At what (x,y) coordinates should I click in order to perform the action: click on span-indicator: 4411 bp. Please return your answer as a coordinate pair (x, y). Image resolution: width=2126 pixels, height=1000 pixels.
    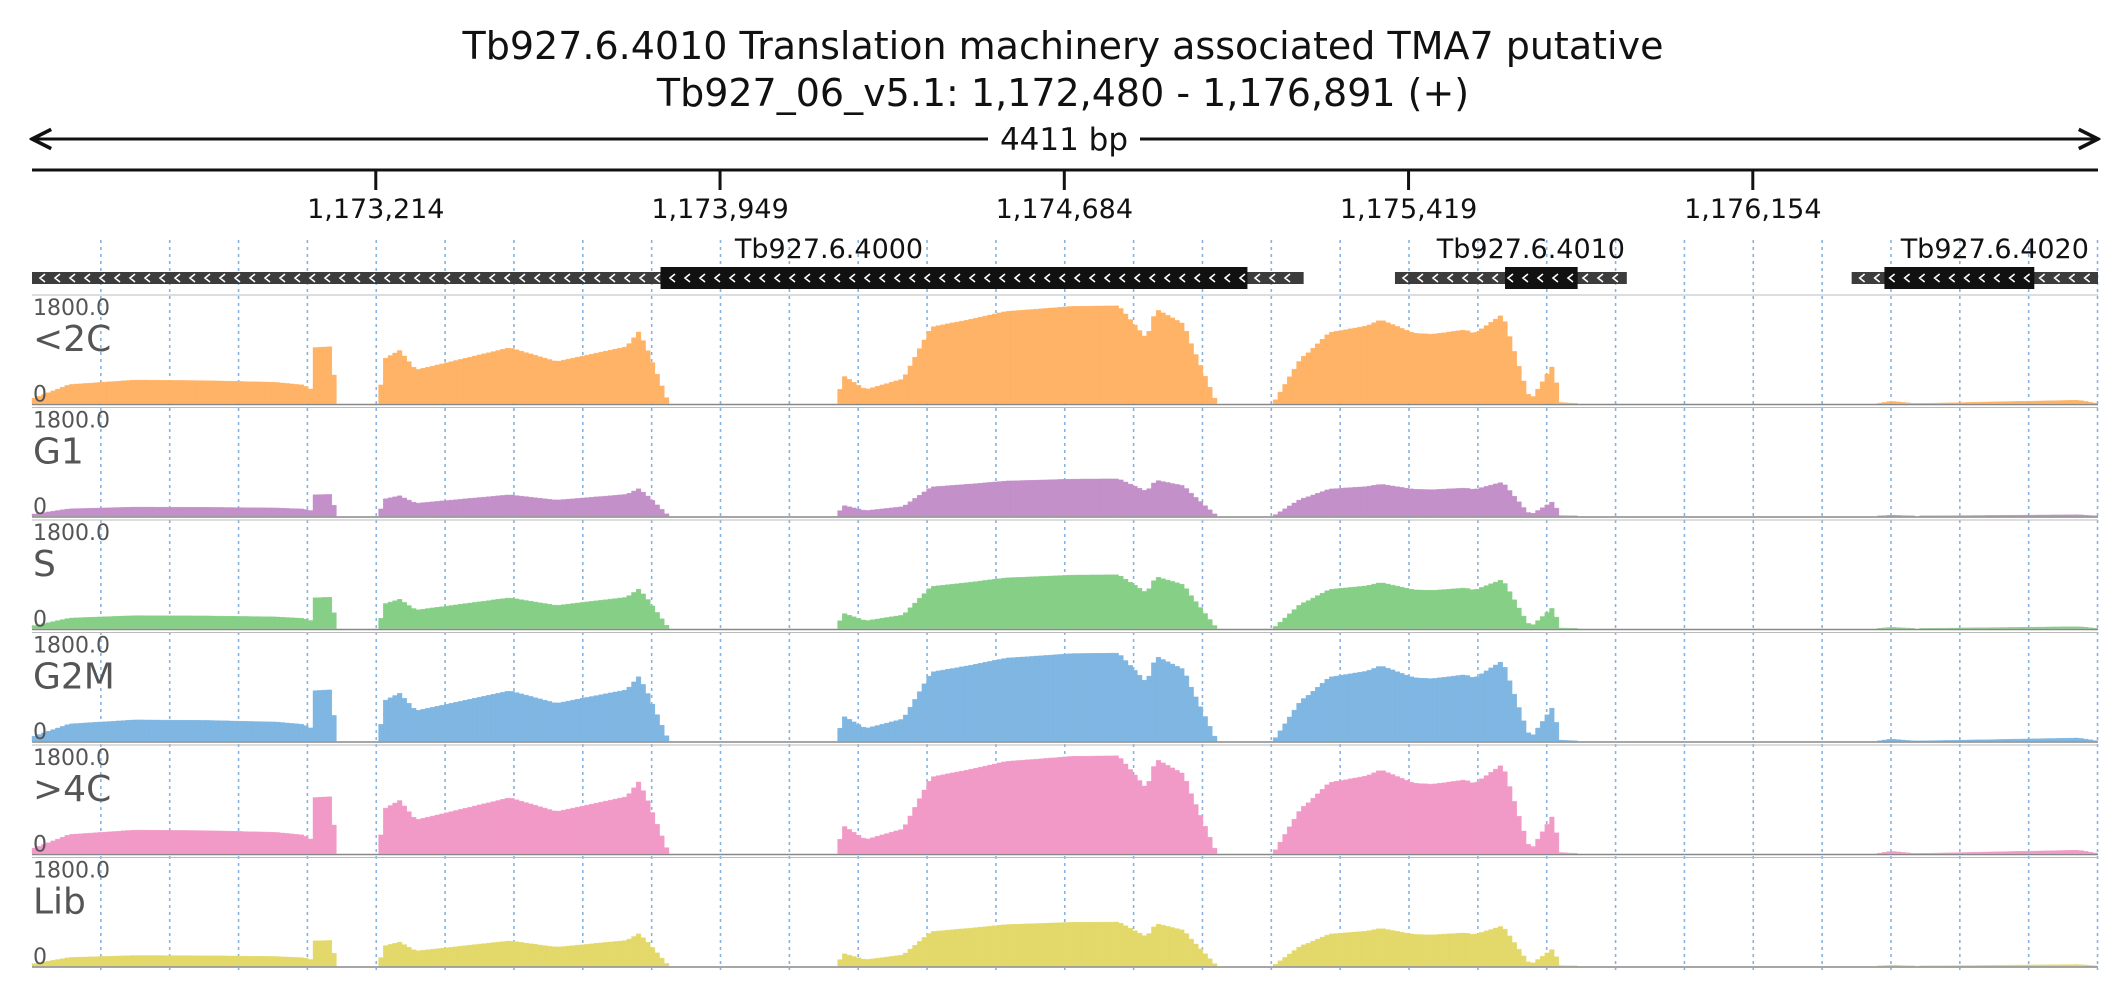
    Looking at the image, I should click on (1065, 140).